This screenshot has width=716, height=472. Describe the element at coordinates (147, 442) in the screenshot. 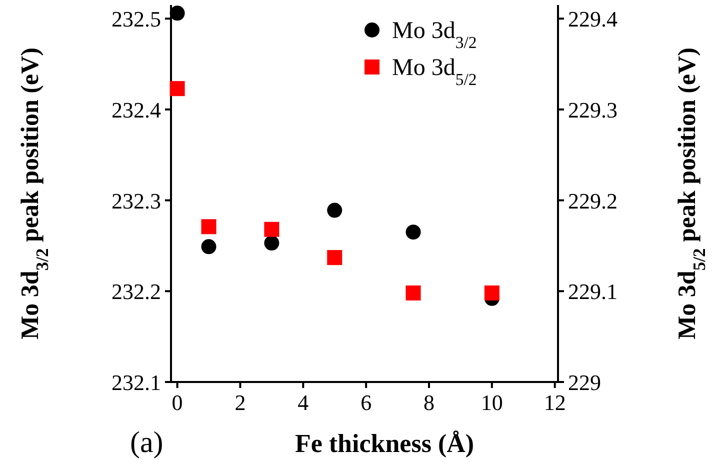

I see `text: (a)` at that location.